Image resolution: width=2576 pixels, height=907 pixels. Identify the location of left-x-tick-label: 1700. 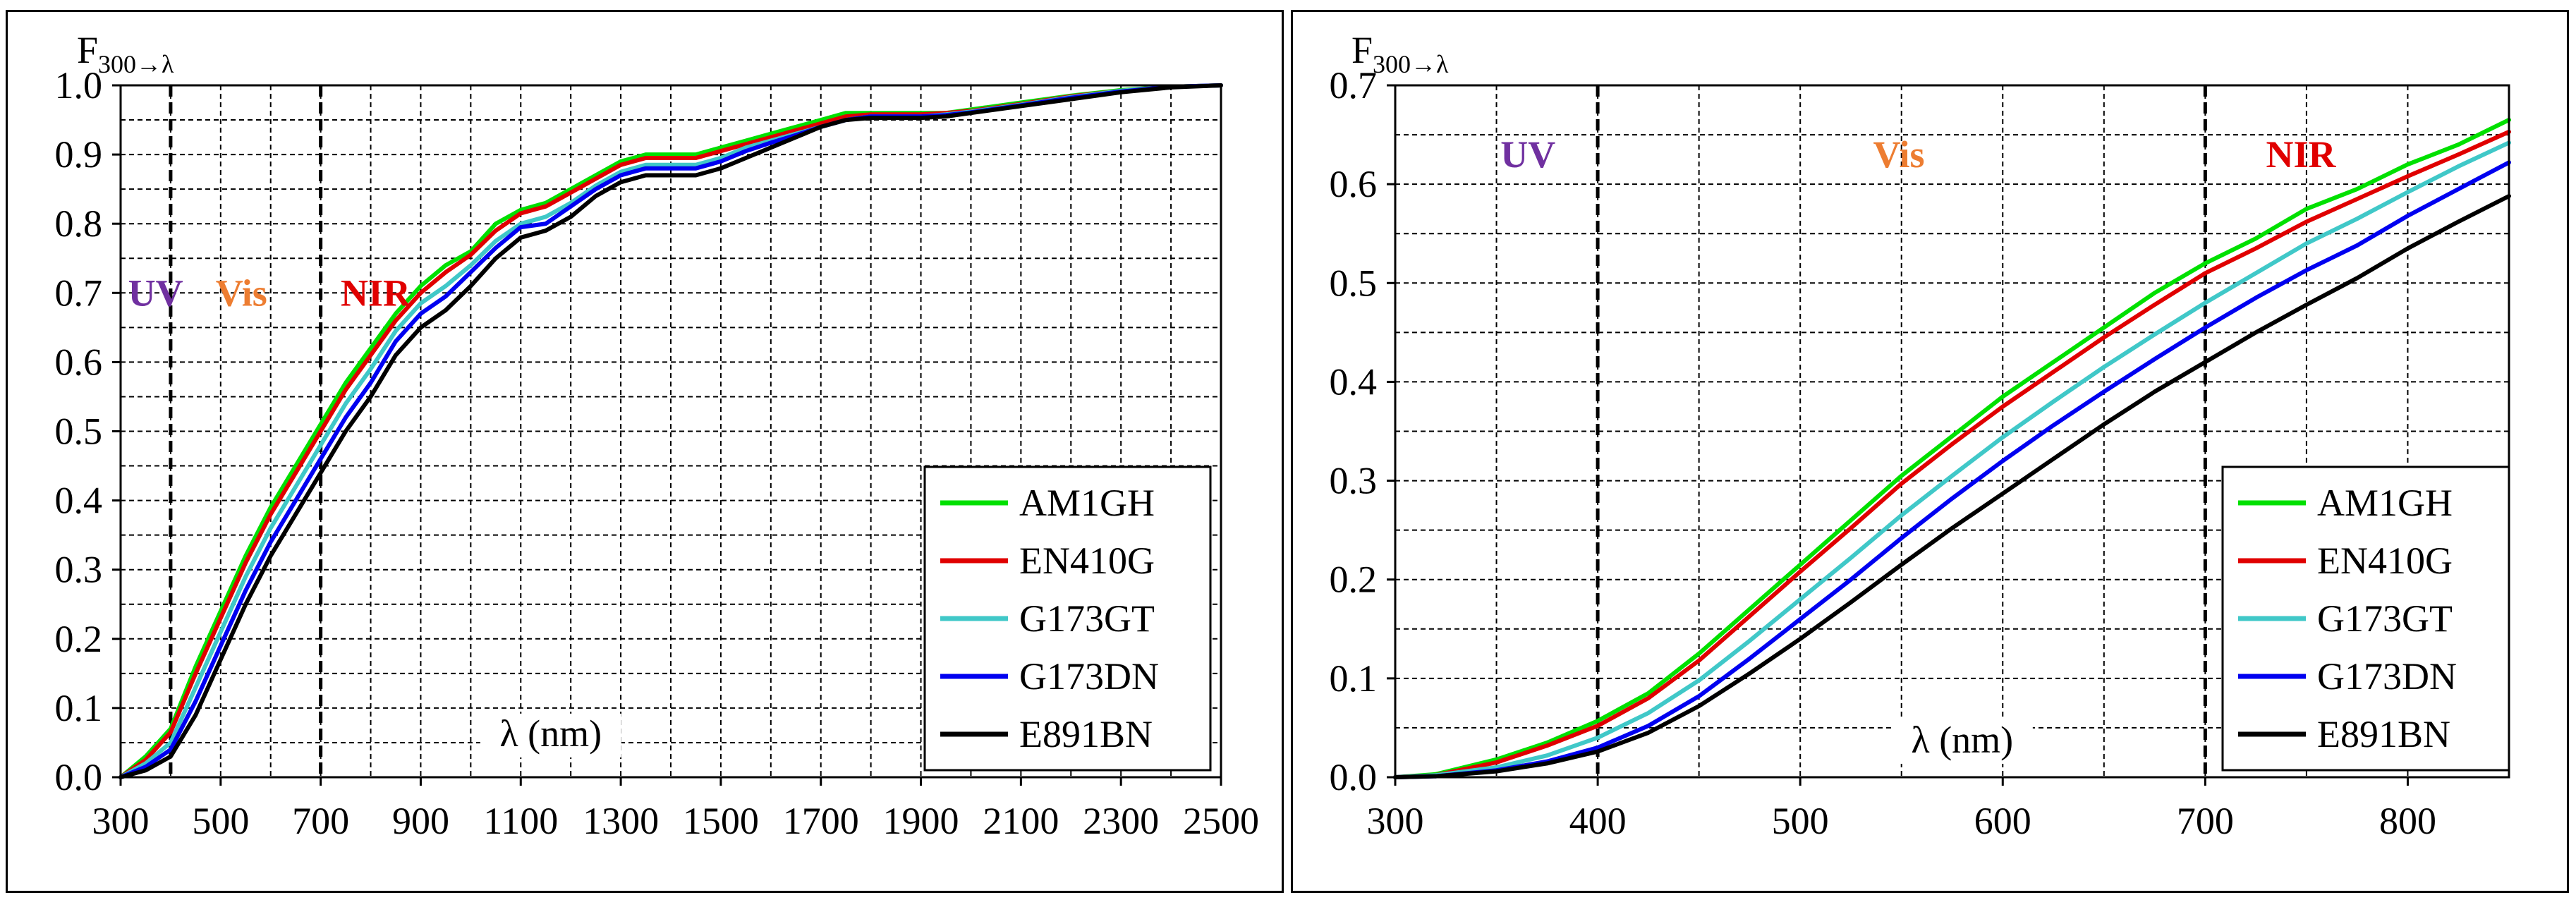
(821, 821).